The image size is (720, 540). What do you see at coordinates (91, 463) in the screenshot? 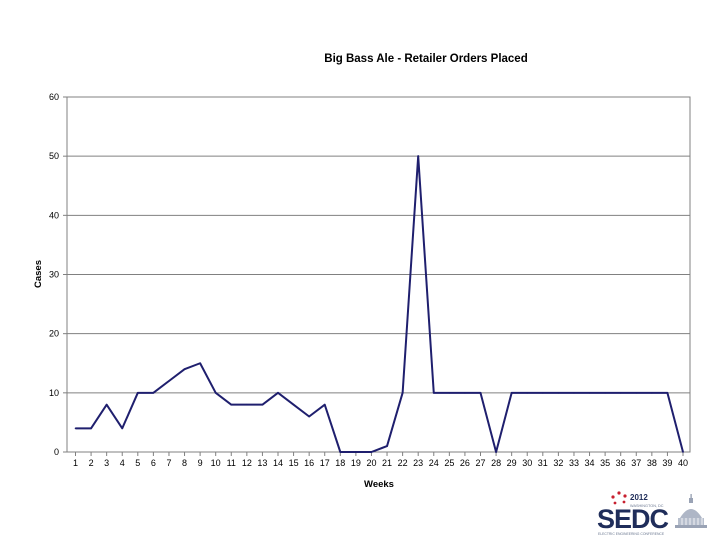
I see `x-tick-label: 2` at bounding box center [91, 463].